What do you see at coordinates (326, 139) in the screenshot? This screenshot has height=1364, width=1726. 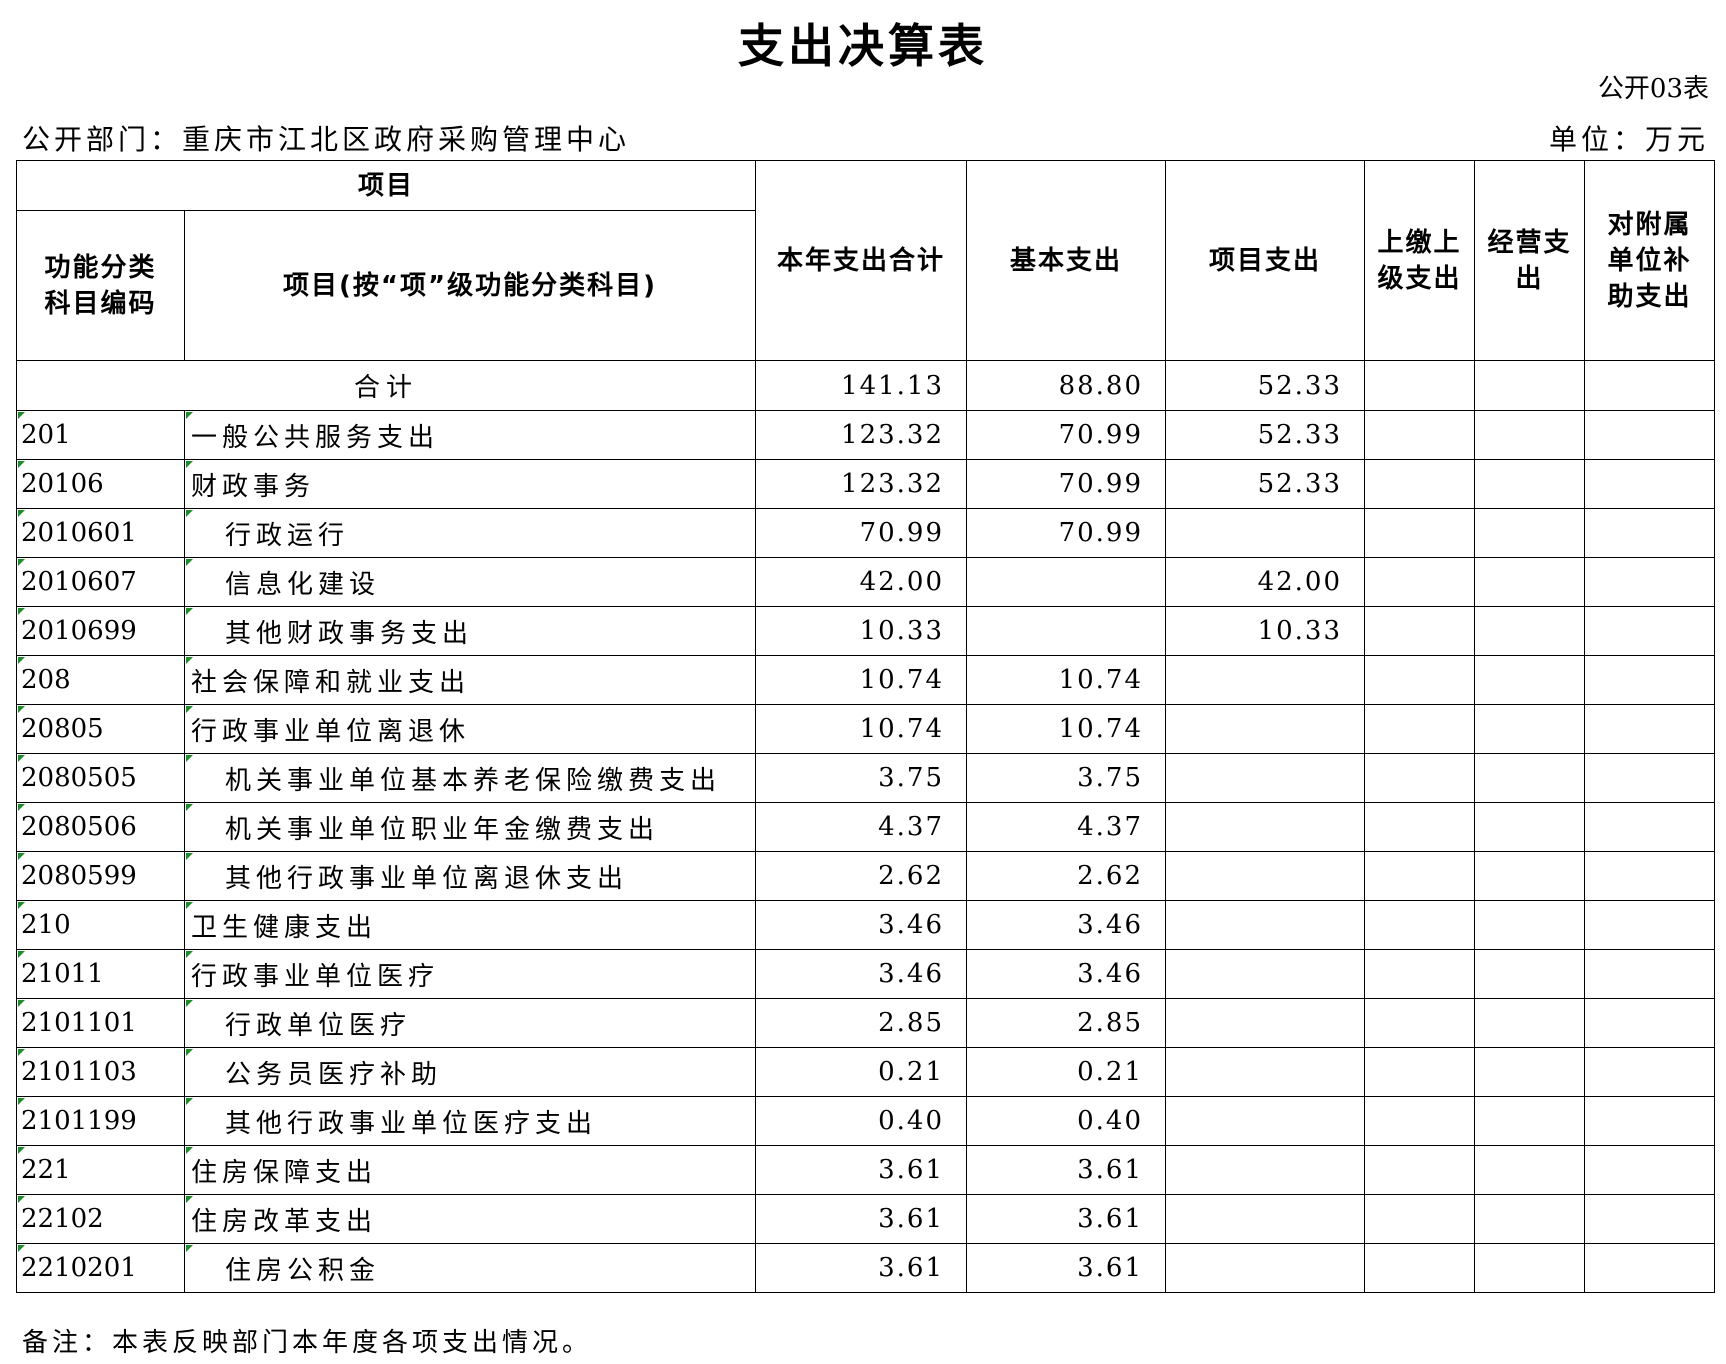 I see `department-label: 公开部门：重庆市江北区政府采购管理中心` at bounding box center [326, 139].